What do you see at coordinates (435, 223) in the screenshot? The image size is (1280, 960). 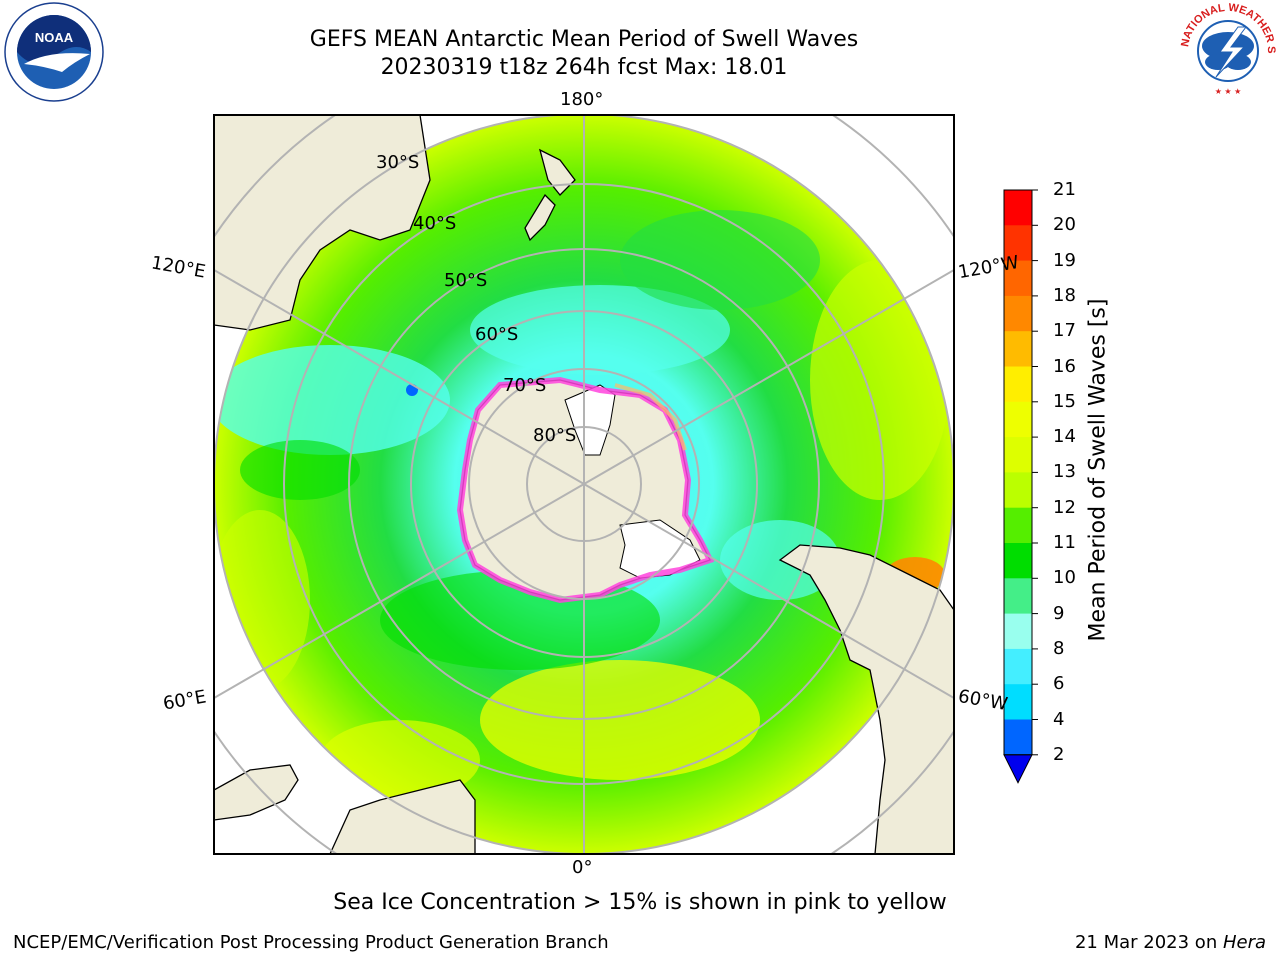 I see `latitude-label: 40°S` at bounding box center [435, 223].